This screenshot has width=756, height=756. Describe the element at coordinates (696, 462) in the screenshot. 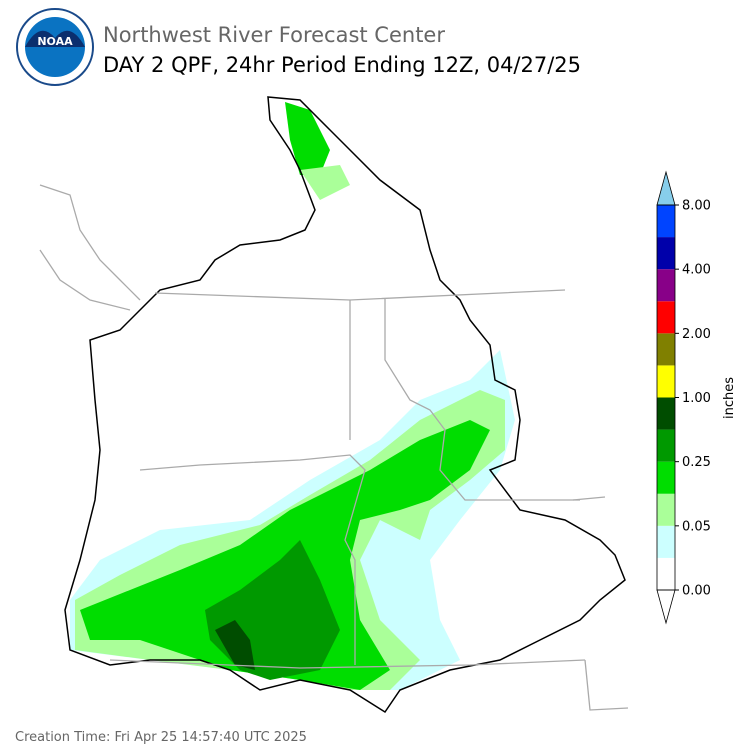

I see `colorbar-tick-label: 0.25` at that location.